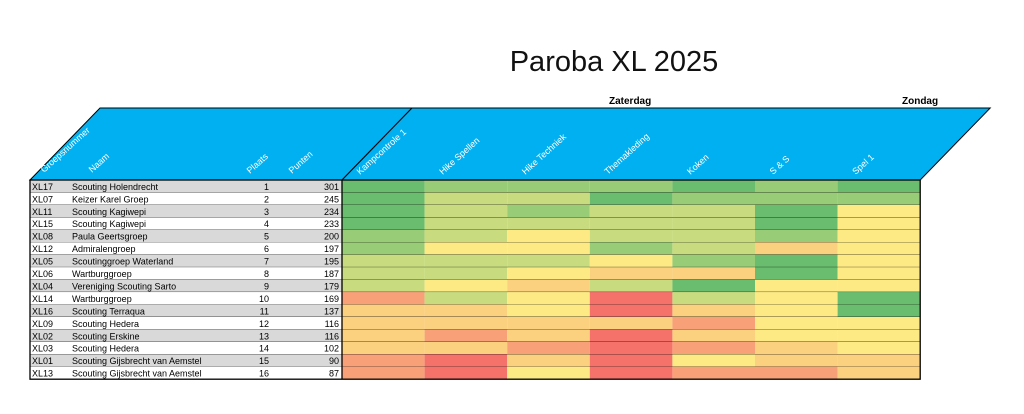 The width and height of the screenshot is (1024, 414). Describe the element at coordinates (331, 237) in the screenshot. I see `group-points: 200` at that location.